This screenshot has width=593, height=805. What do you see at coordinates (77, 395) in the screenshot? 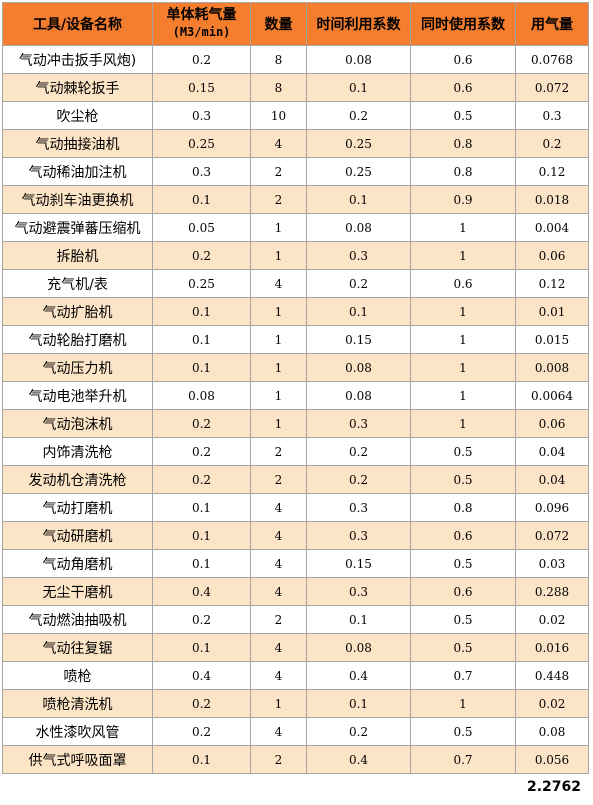
I see `cell-name: 气动电池举升机` at bounding box center [77, 395].